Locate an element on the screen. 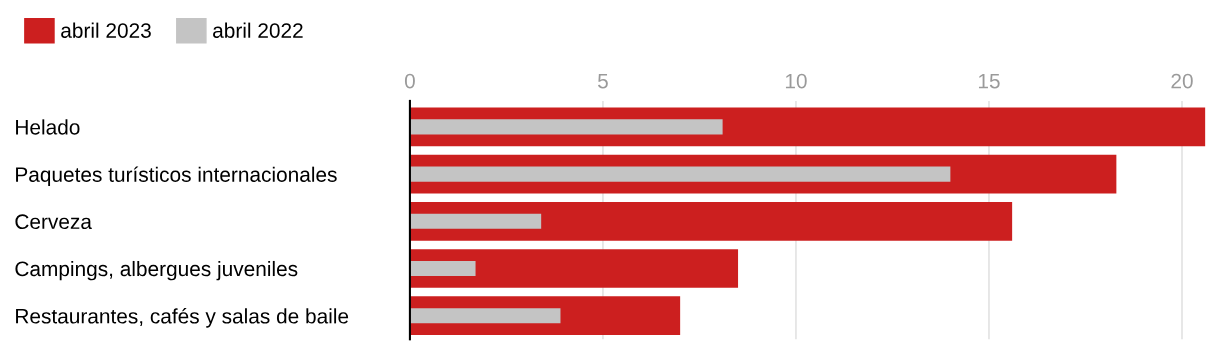  x-tick-label: 10 is located at coordinates (796, 81).